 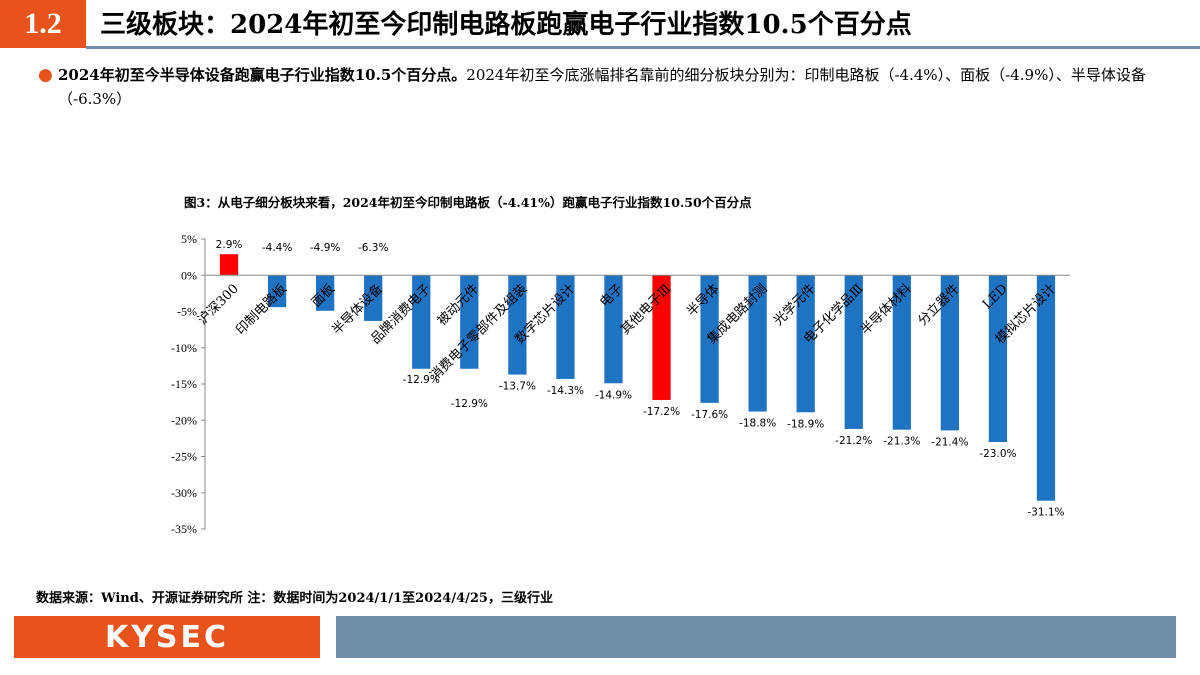 What do you see at coordinates (661, 412) in the screenshot?
I see `data-label: -17.2%` at bounding box center [661, 412].